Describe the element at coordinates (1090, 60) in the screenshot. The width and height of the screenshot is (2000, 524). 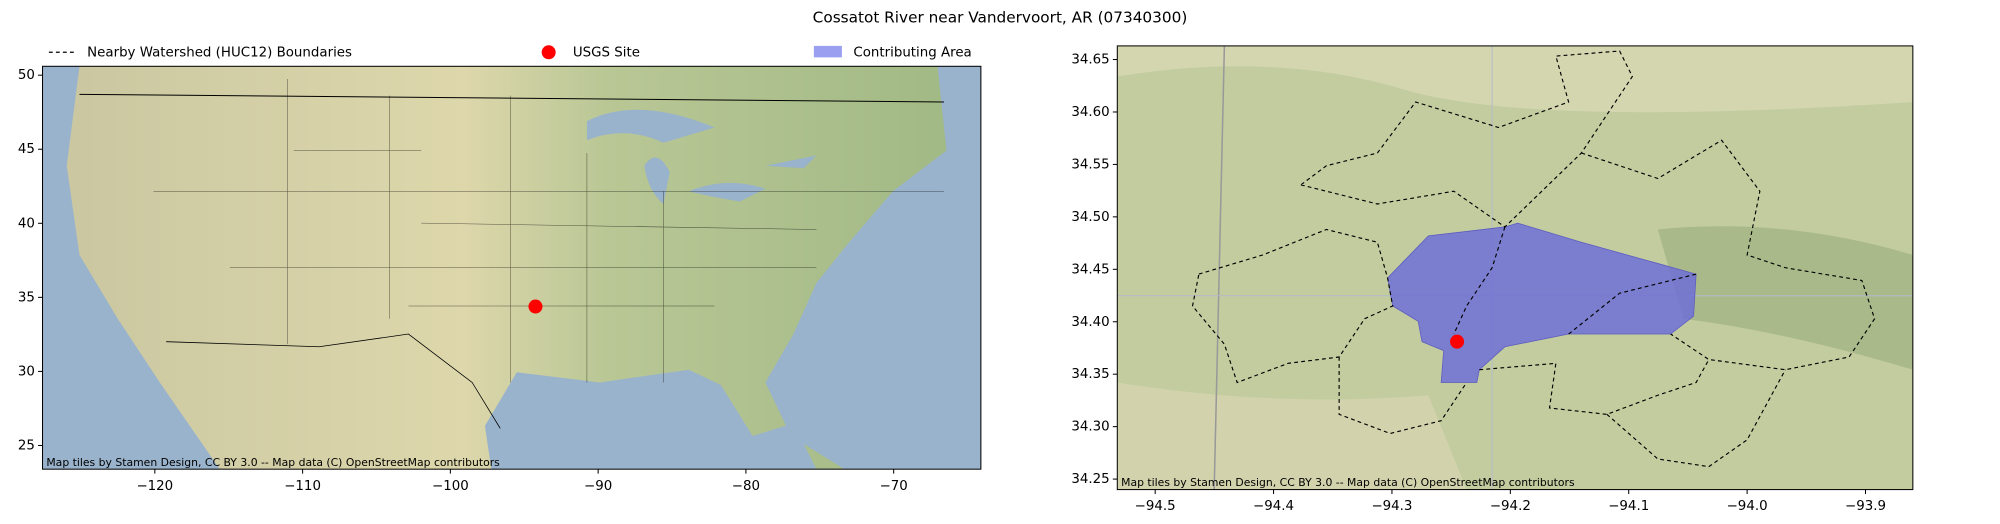
I see `y-tick-label: 34.65` at that location.